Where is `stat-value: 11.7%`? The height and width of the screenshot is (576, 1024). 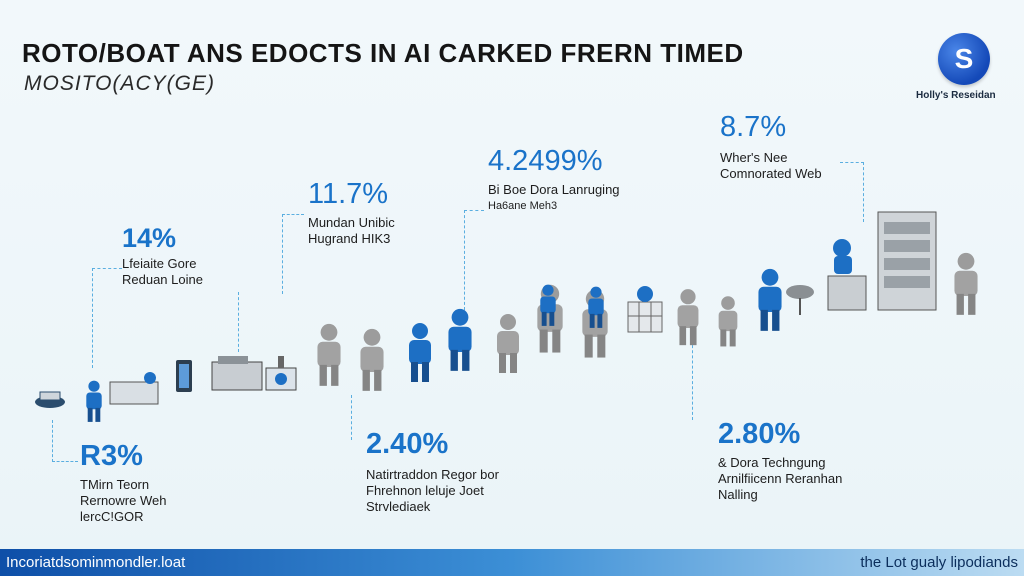 stat-value: 11.7% is located at coordinates (348, 194).